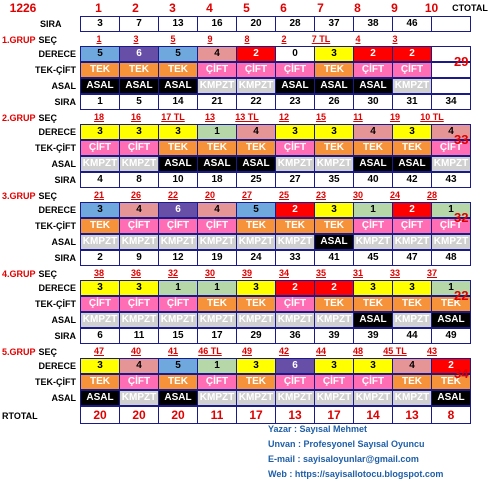 Image resolution: width=488 pixels, height=479 pixels. Describe the element at coordinates (356, 474) in the screenshot. I see `info-web: Web : https://sayisallotocu.blogspot.com` at that location.